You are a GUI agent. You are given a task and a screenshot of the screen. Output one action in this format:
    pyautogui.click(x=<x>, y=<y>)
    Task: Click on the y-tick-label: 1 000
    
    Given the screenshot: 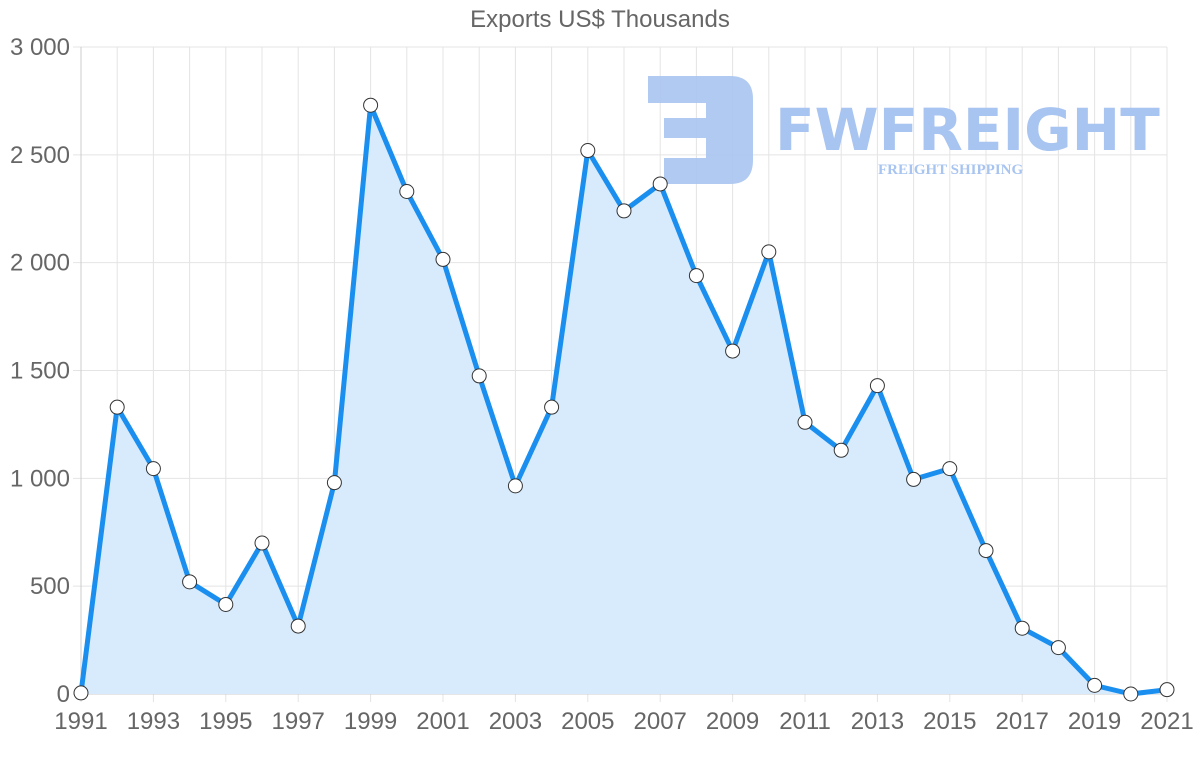 What is the action you would take?
    pyautogui.click(x=40, y=478)
    